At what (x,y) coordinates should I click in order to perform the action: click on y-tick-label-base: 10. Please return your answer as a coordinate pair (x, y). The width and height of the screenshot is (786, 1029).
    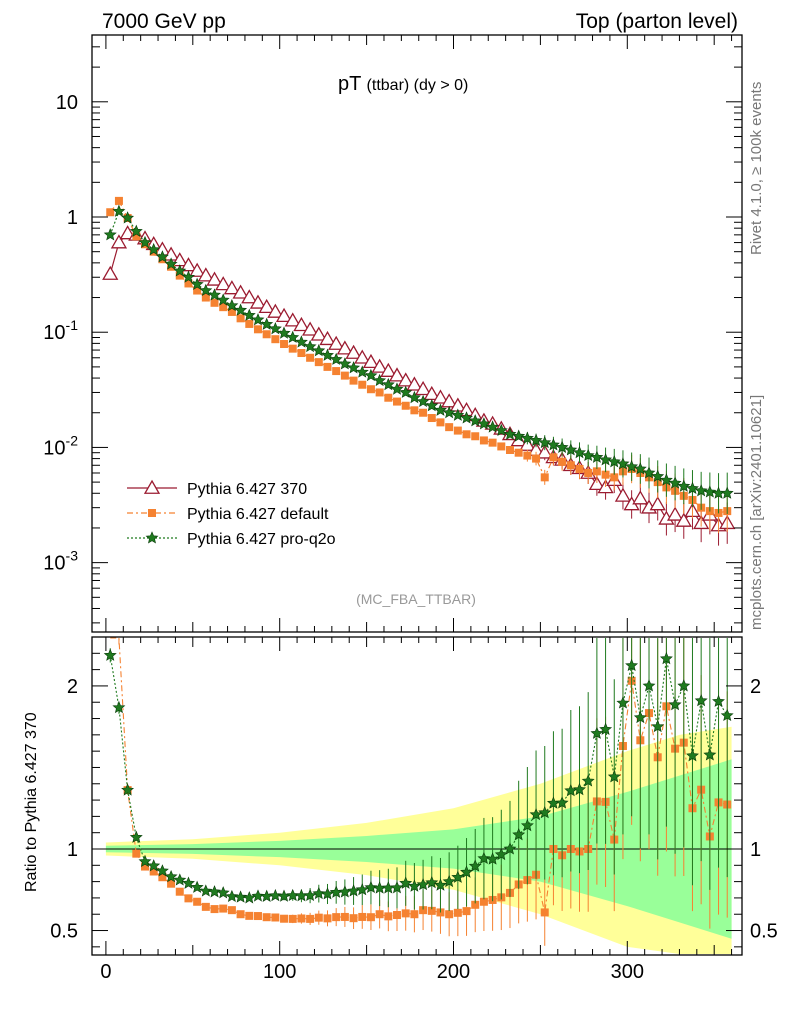
    Looking at the image, I should click on (54, 564).